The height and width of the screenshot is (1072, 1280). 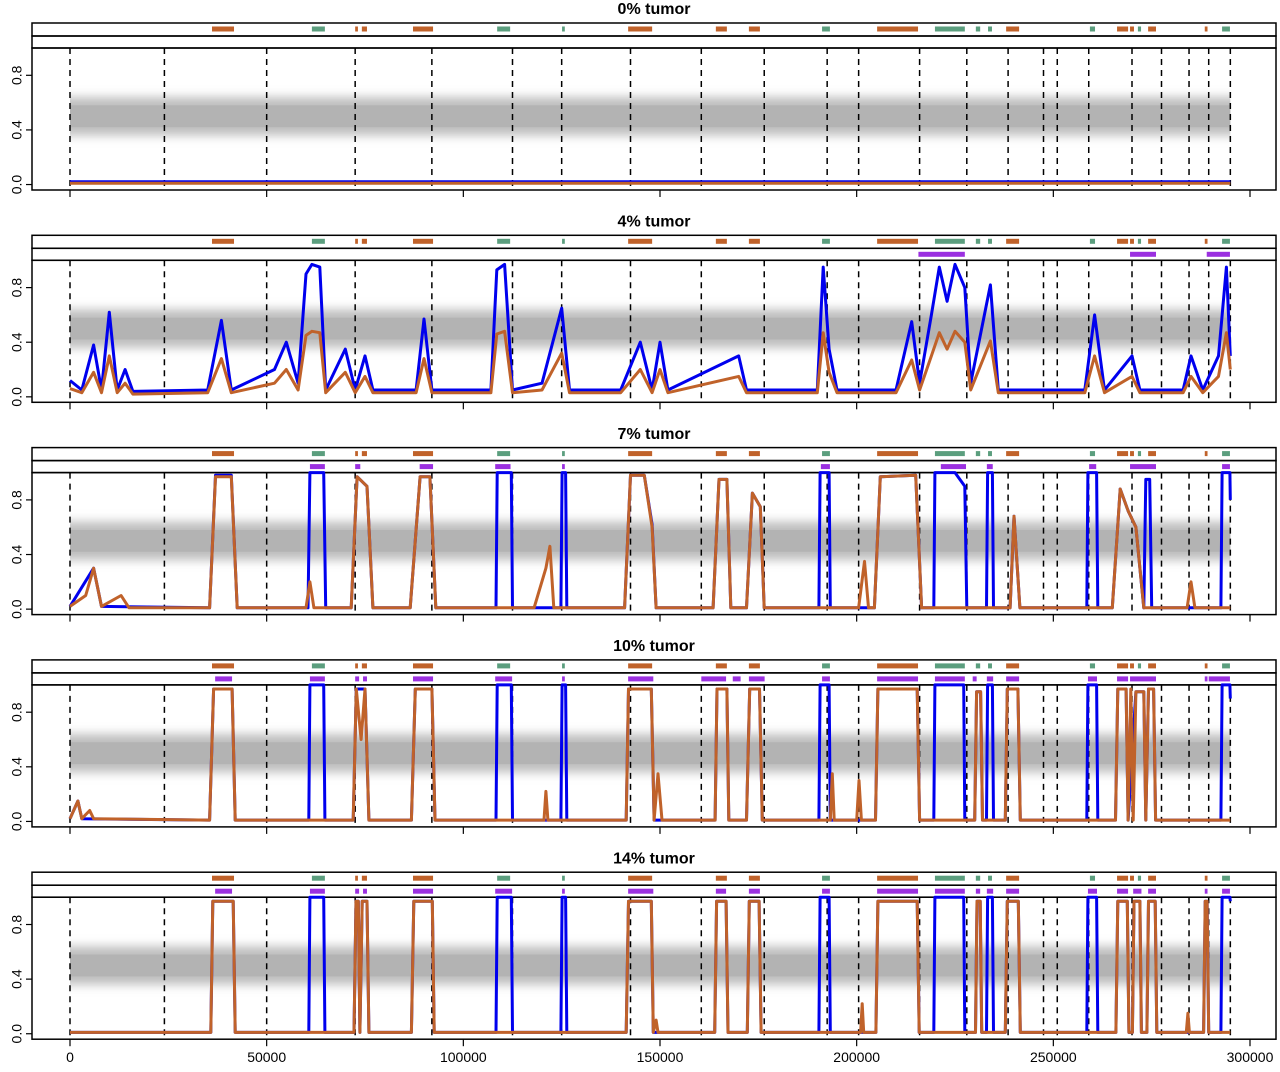 What do you see at coordinates (17, 712) in the screenshot?
I see `y-tick-label: 0.8` at bounding box center [17, 712].